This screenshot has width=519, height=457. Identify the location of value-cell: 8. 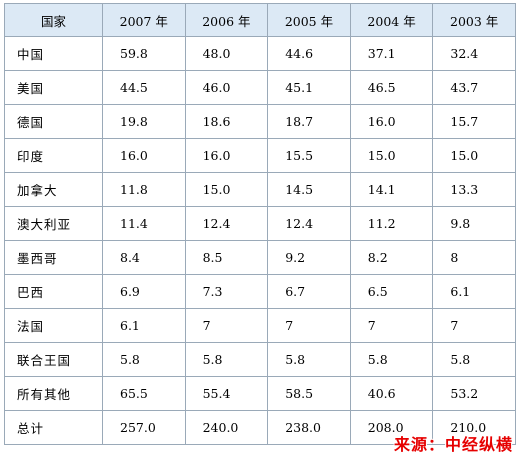
(474, 257).